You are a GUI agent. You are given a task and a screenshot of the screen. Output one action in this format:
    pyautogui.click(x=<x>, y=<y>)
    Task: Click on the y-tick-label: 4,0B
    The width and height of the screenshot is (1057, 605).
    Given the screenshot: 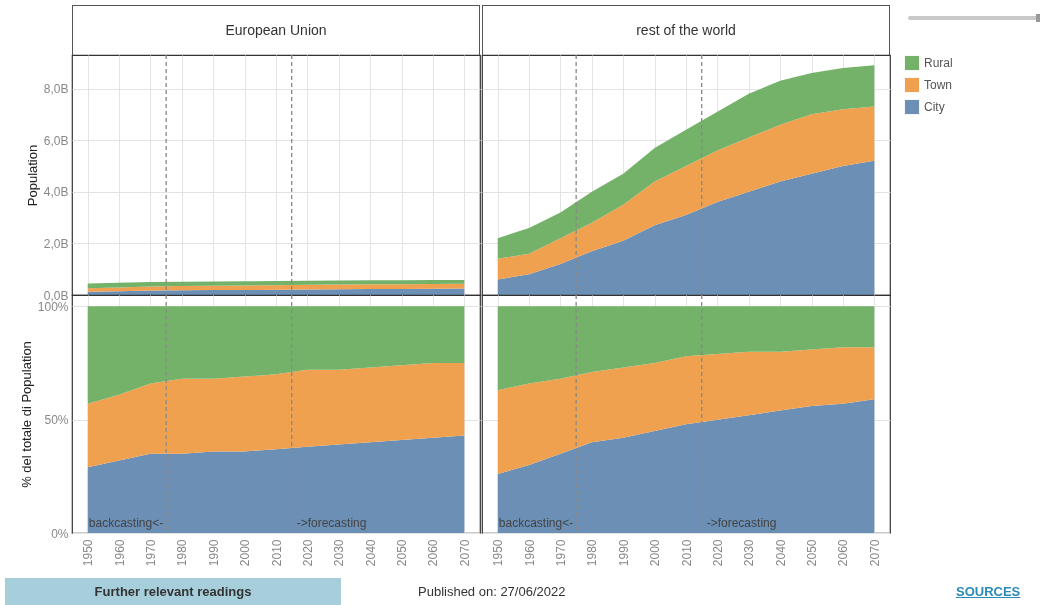 What is the action you would take?
    pyautogui.click(x=56, y=192)
    